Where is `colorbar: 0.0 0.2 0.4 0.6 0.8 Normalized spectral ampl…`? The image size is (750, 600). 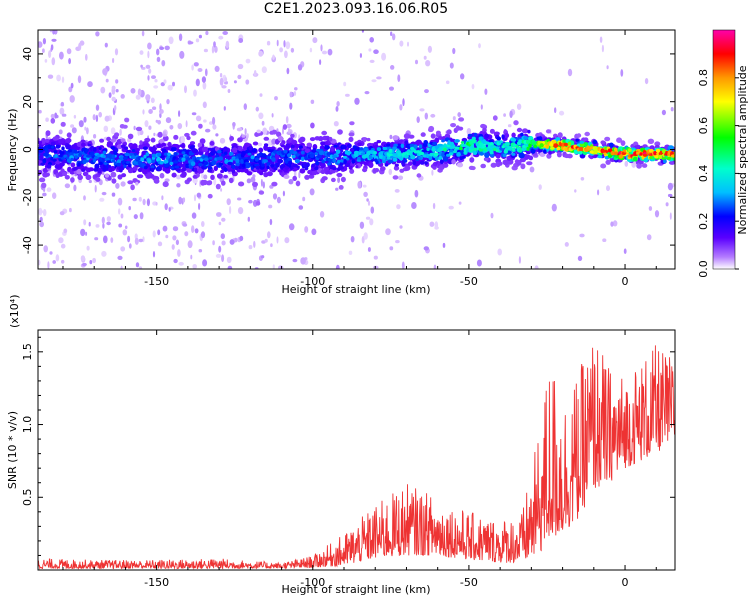 colorbar: 0.0 0.2 0.4 0.6 0.8 Normalized spectral ampl… is located at coordinates (723, 153).